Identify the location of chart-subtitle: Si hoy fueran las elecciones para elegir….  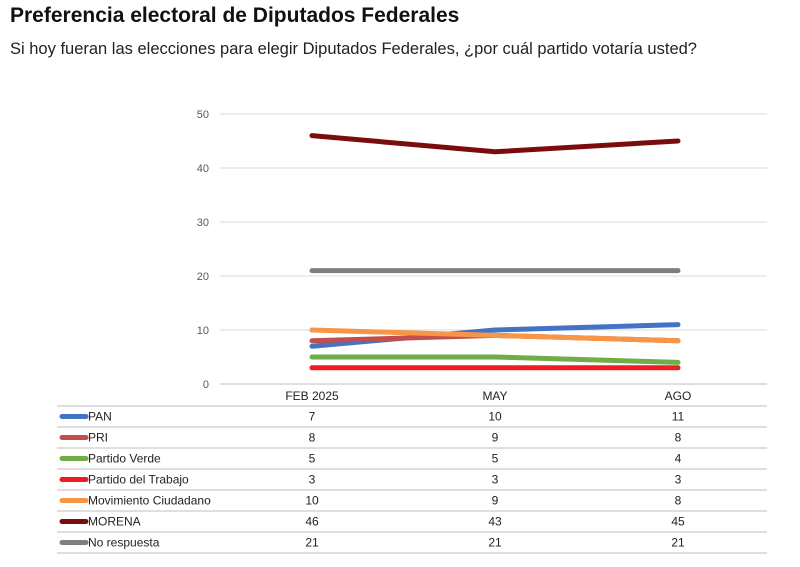
(353, 49).